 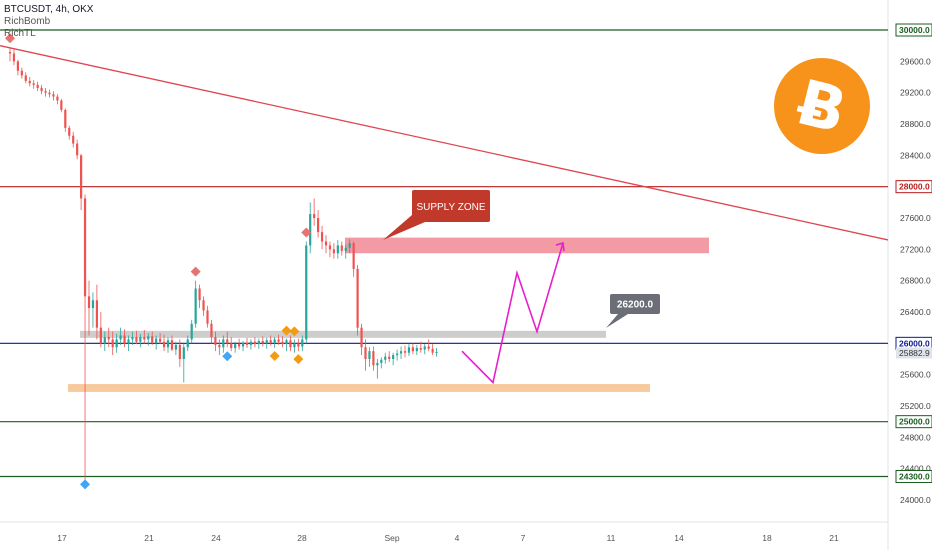 What do you see at coordinates (633, 311) in the screenshot?
I see `target-price-callout: 26200.0` at bounding box center [633, 311].